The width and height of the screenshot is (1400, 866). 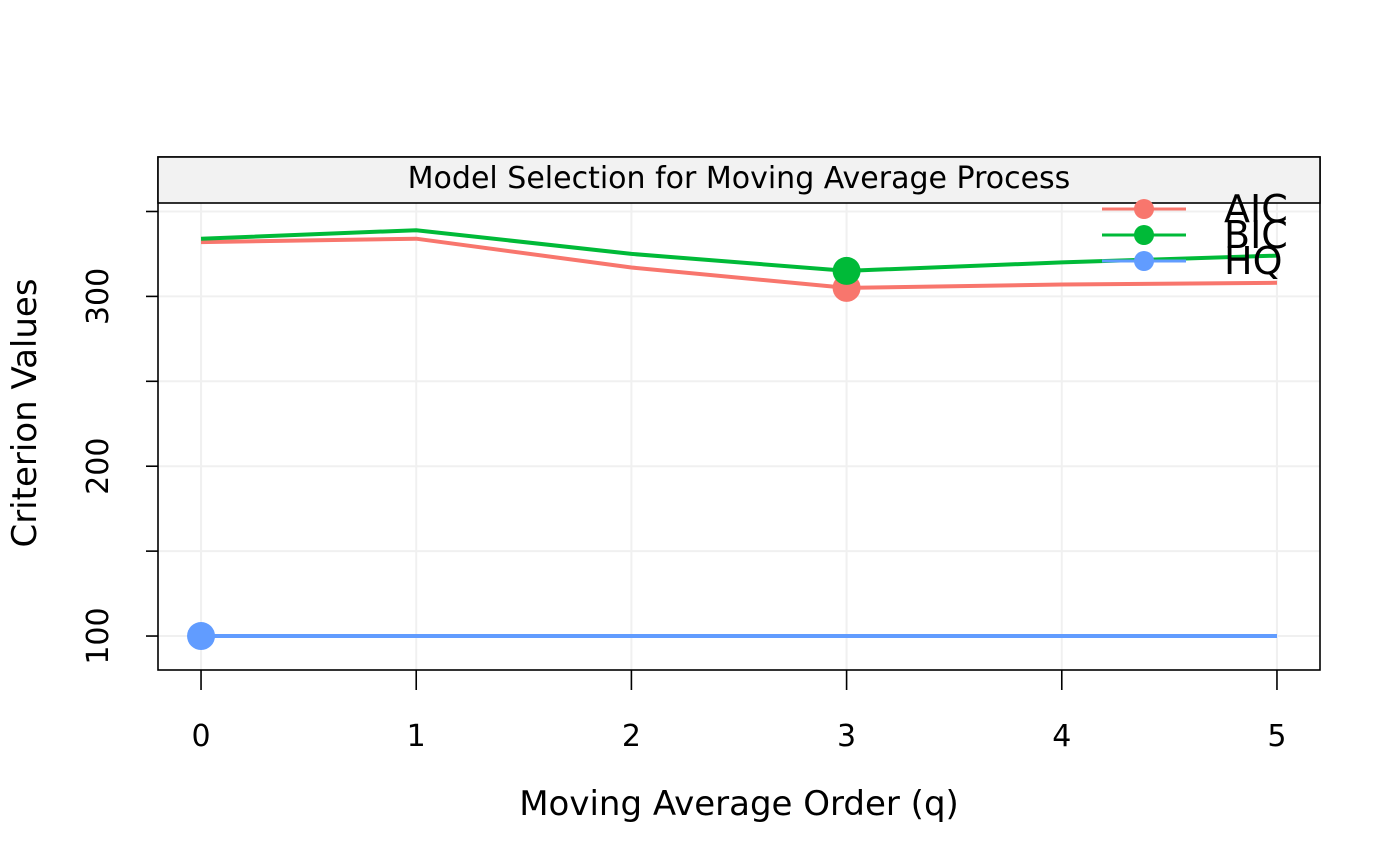 What do you see at coordinates (98, 296) in the screenshot?
I see `y-tick-label: 300` at bounding box center [98, 296].